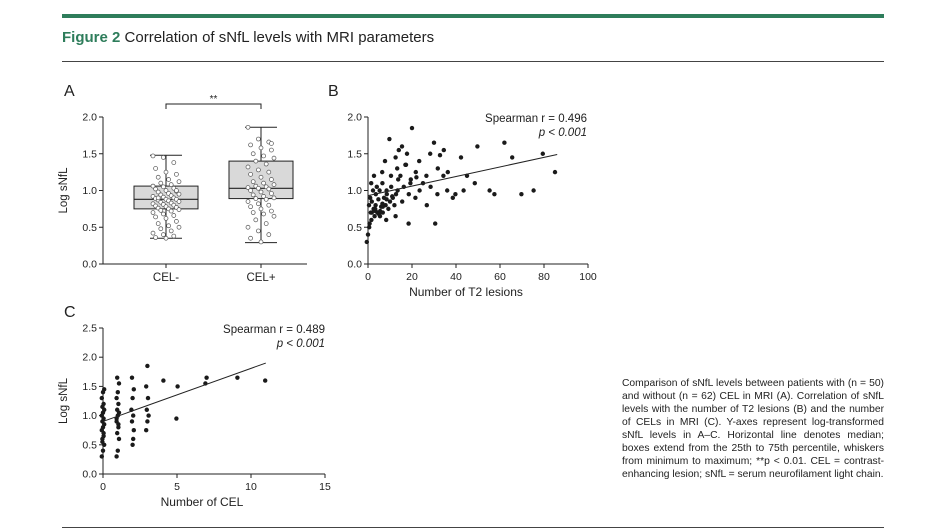 This screenshot has height=532, width=926. What do you see at coordinates (184, 392) in the screenshot?
I see `chart-c-fit-line` at bounding box center [184, 392].